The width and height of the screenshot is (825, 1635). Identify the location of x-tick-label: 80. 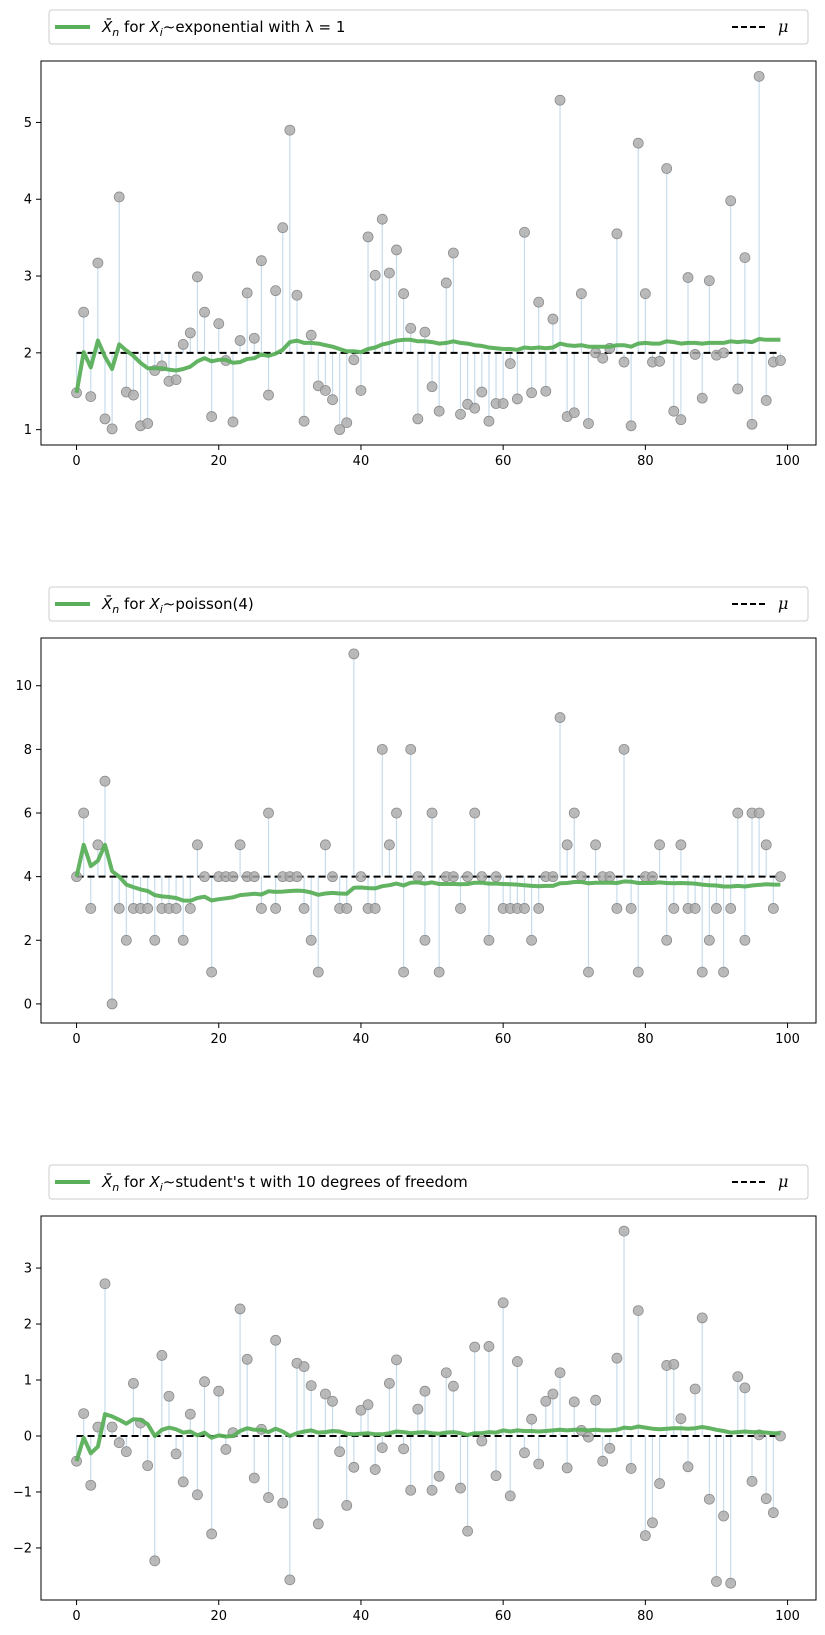
(645, 1616).